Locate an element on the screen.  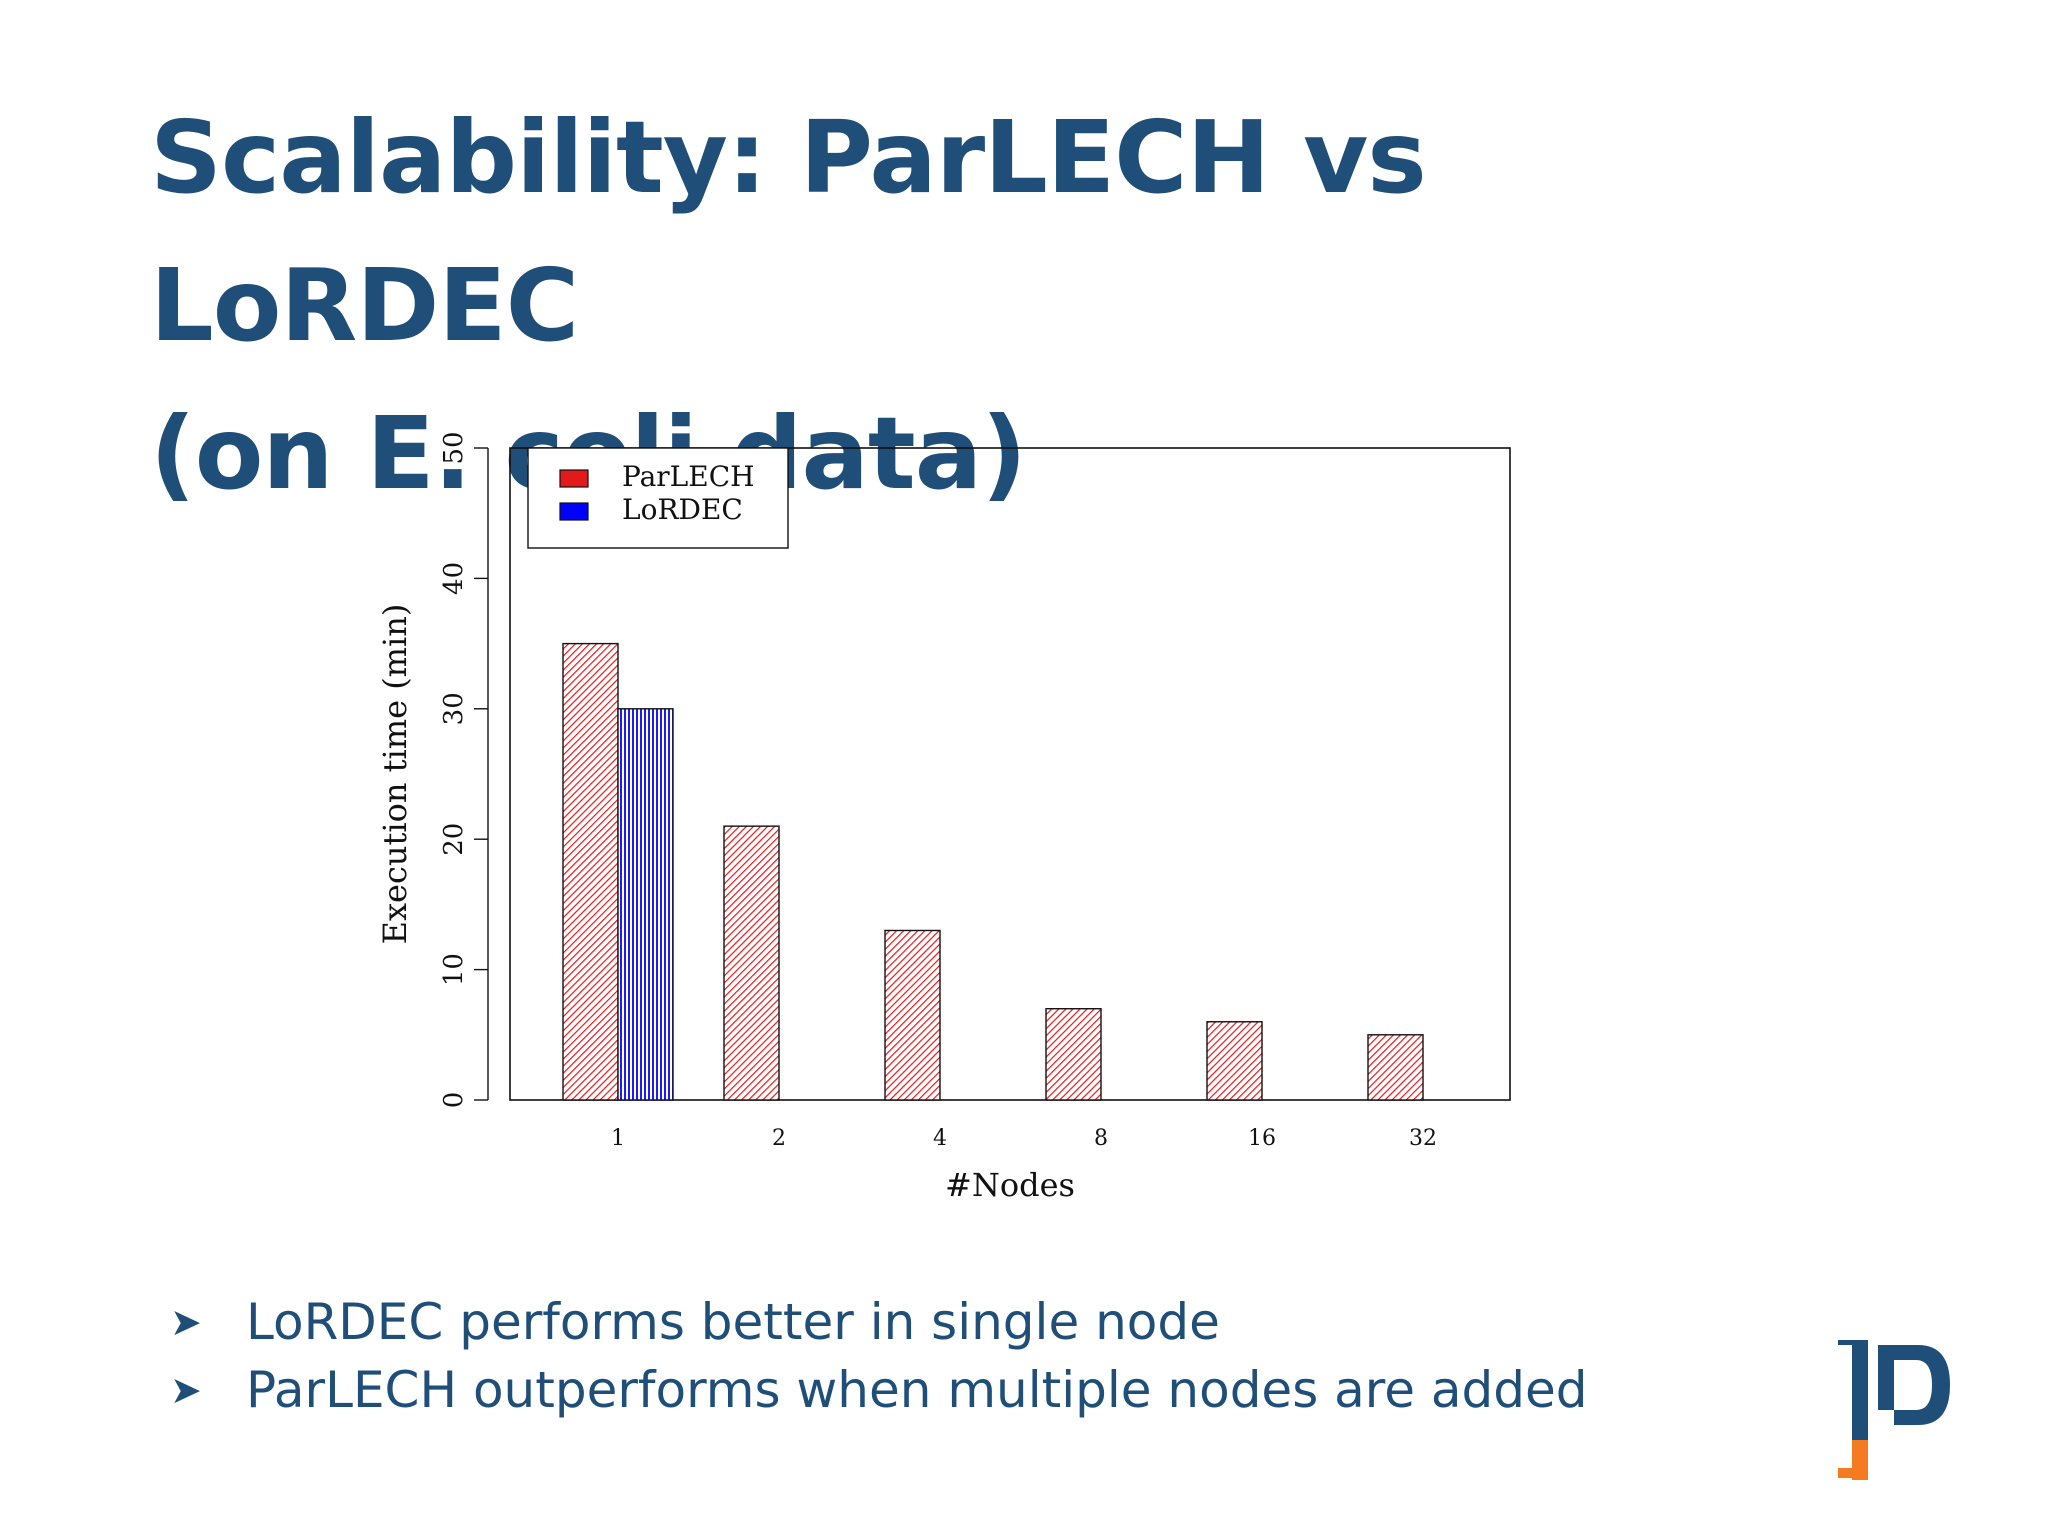
bullet-item: ➤ LoRDEC performs better in single node is located at coordinates (879, 1322).